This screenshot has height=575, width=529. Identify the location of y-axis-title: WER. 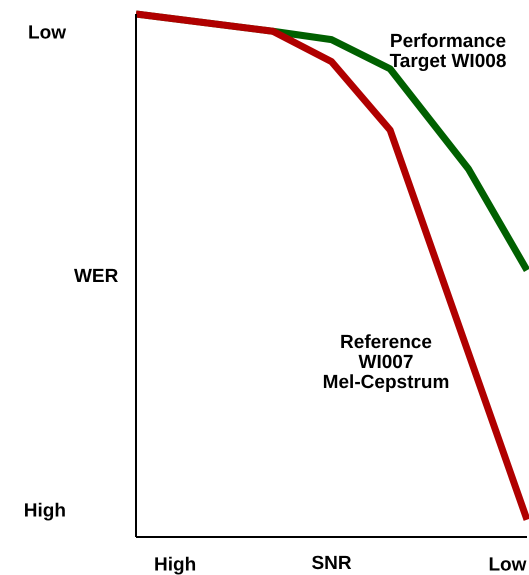
(96, 277).